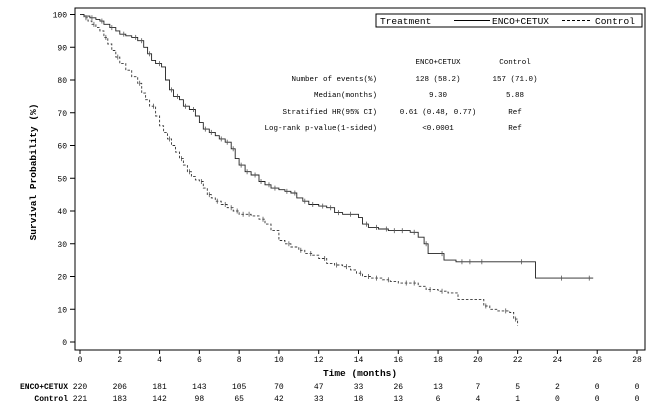 The height and width of the screenshot is (412, 654). I want to click on x-tick-label: 18, so click(438, 360).